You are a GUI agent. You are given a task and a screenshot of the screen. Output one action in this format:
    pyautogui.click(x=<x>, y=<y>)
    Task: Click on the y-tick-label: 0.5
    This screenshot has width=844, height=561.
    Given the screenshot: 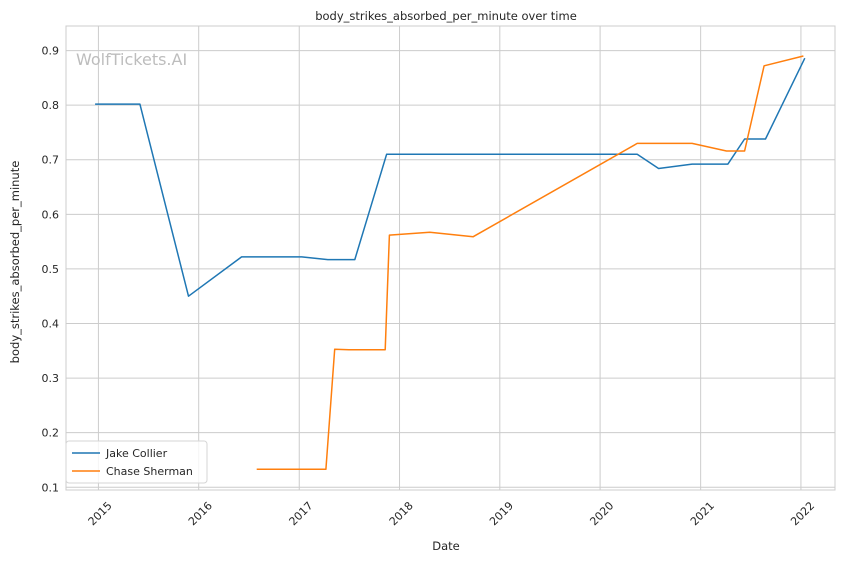 What is the action you would take?
    pyautogui.click(x=51, y=269)
    